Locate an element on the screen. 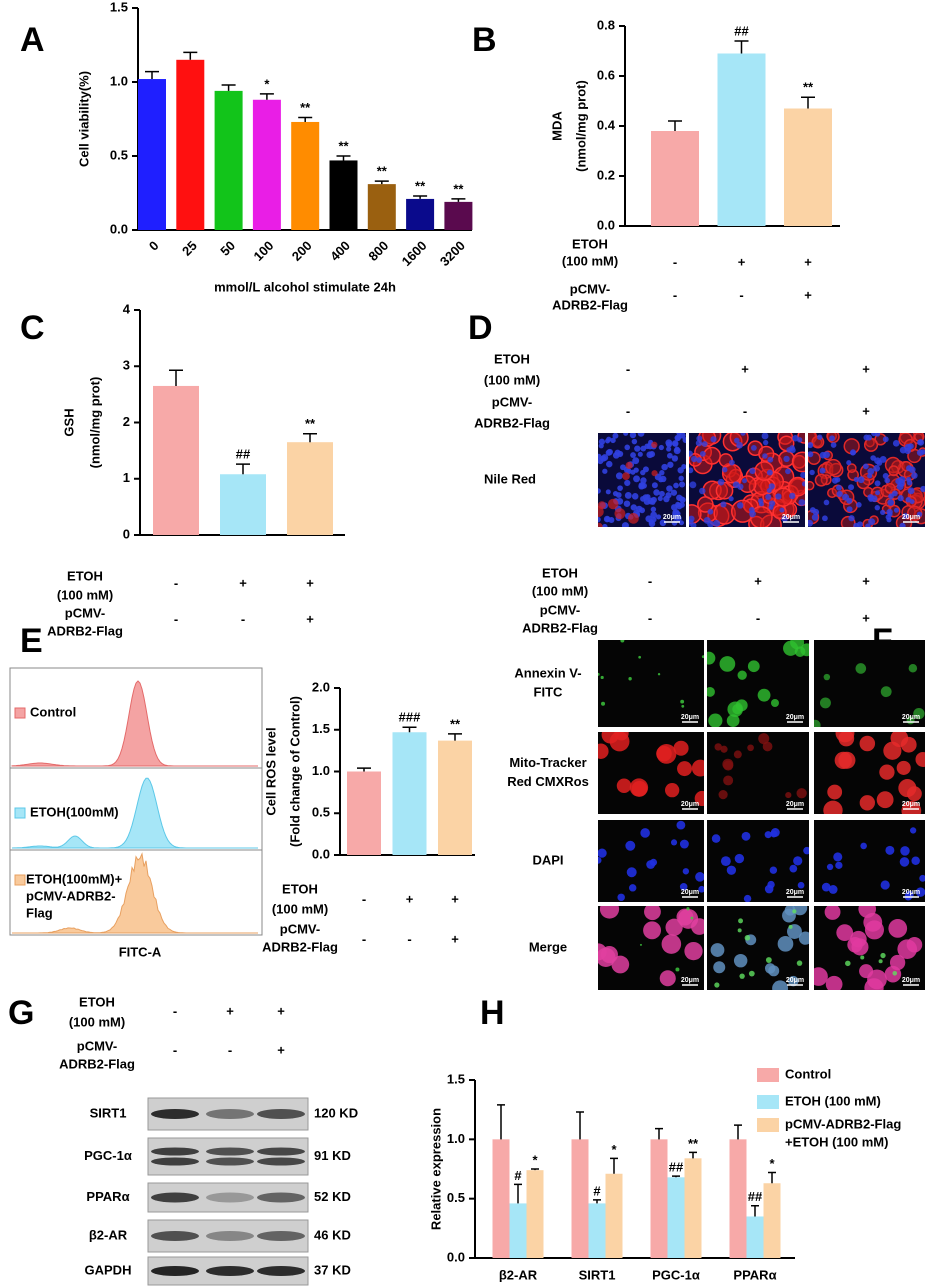  y-tick-label: 0.2 is located at coordinates (606, 174).